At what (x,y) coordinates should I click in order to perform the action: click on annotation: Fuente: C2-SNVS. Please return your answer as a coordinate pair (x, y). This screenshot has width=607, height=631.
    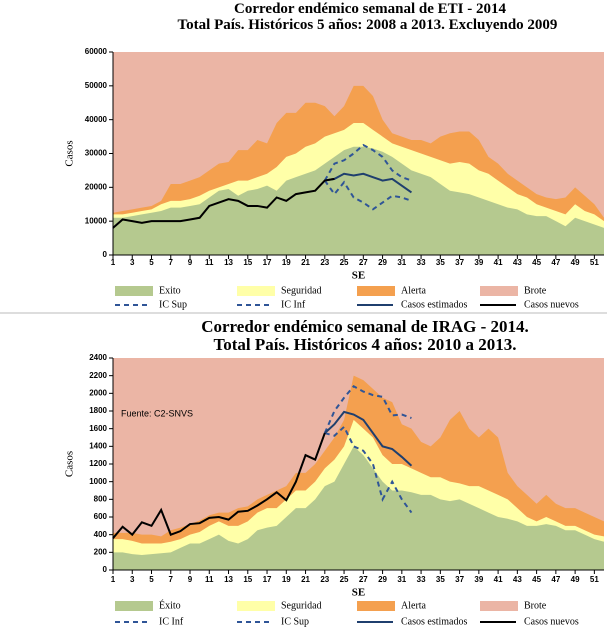
    Looking at the image, I should click on (157, 414).